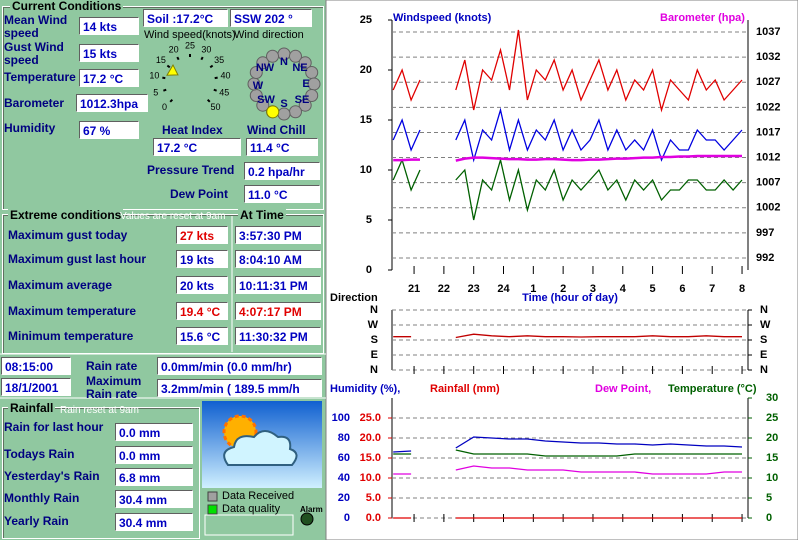  Describe the element at coordinates (154, 477) in the screenshot. I see `value-box: 6.8 mm` at that location.